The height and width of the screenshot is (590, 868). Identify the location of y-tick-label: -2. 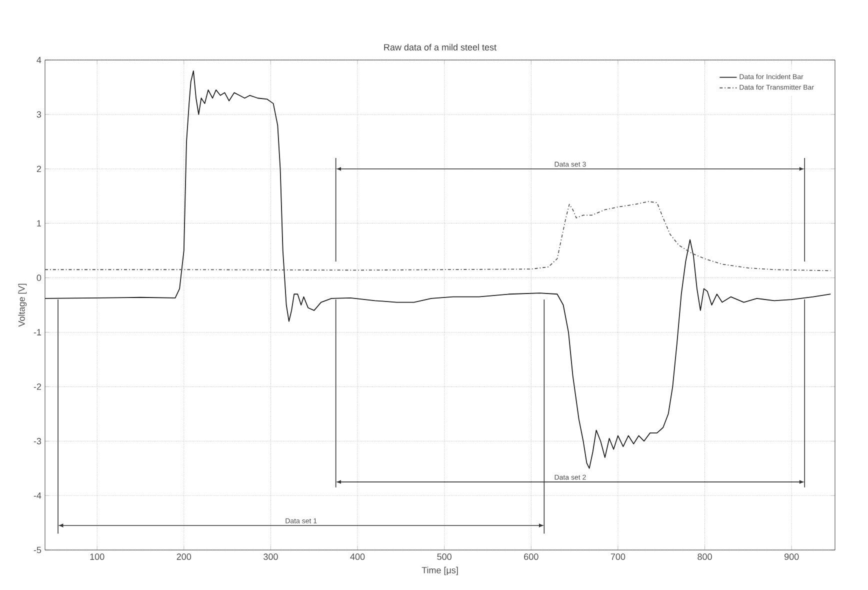
(38, 387).